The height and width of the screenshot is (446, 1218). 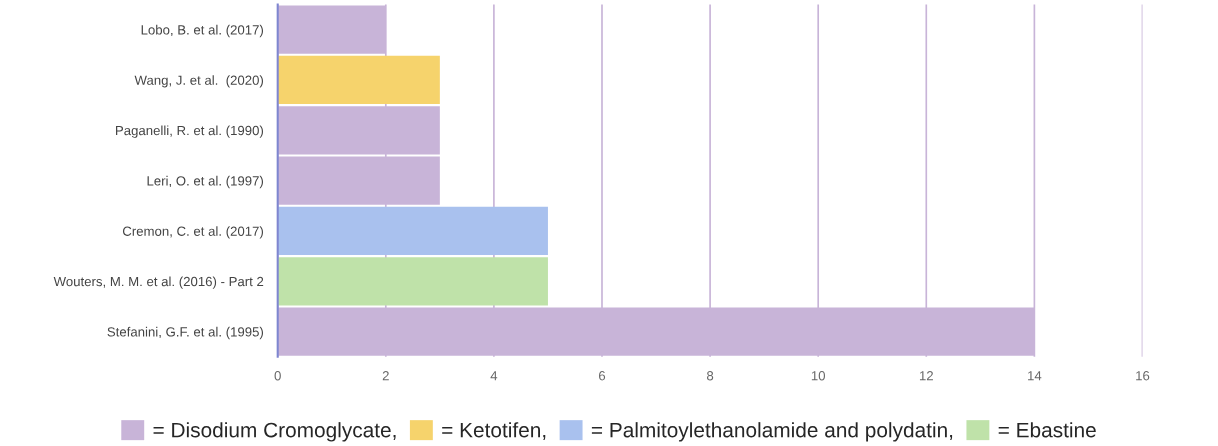 What do you see at coordinates (818, 376) in the screenshot?
I see `x-tick-label: 10` at bounding box center [818, 376].